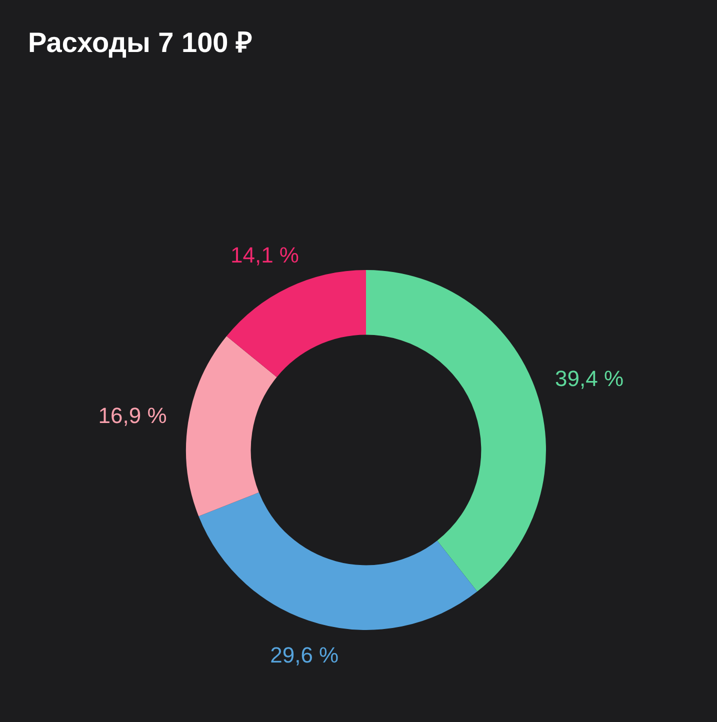 The width and height of the screenshot is (717, 722). What do you see at coordinates (304, 655) in the screenshot?
I see `data-label: 29,6 %` at bounding box center [304, 655].